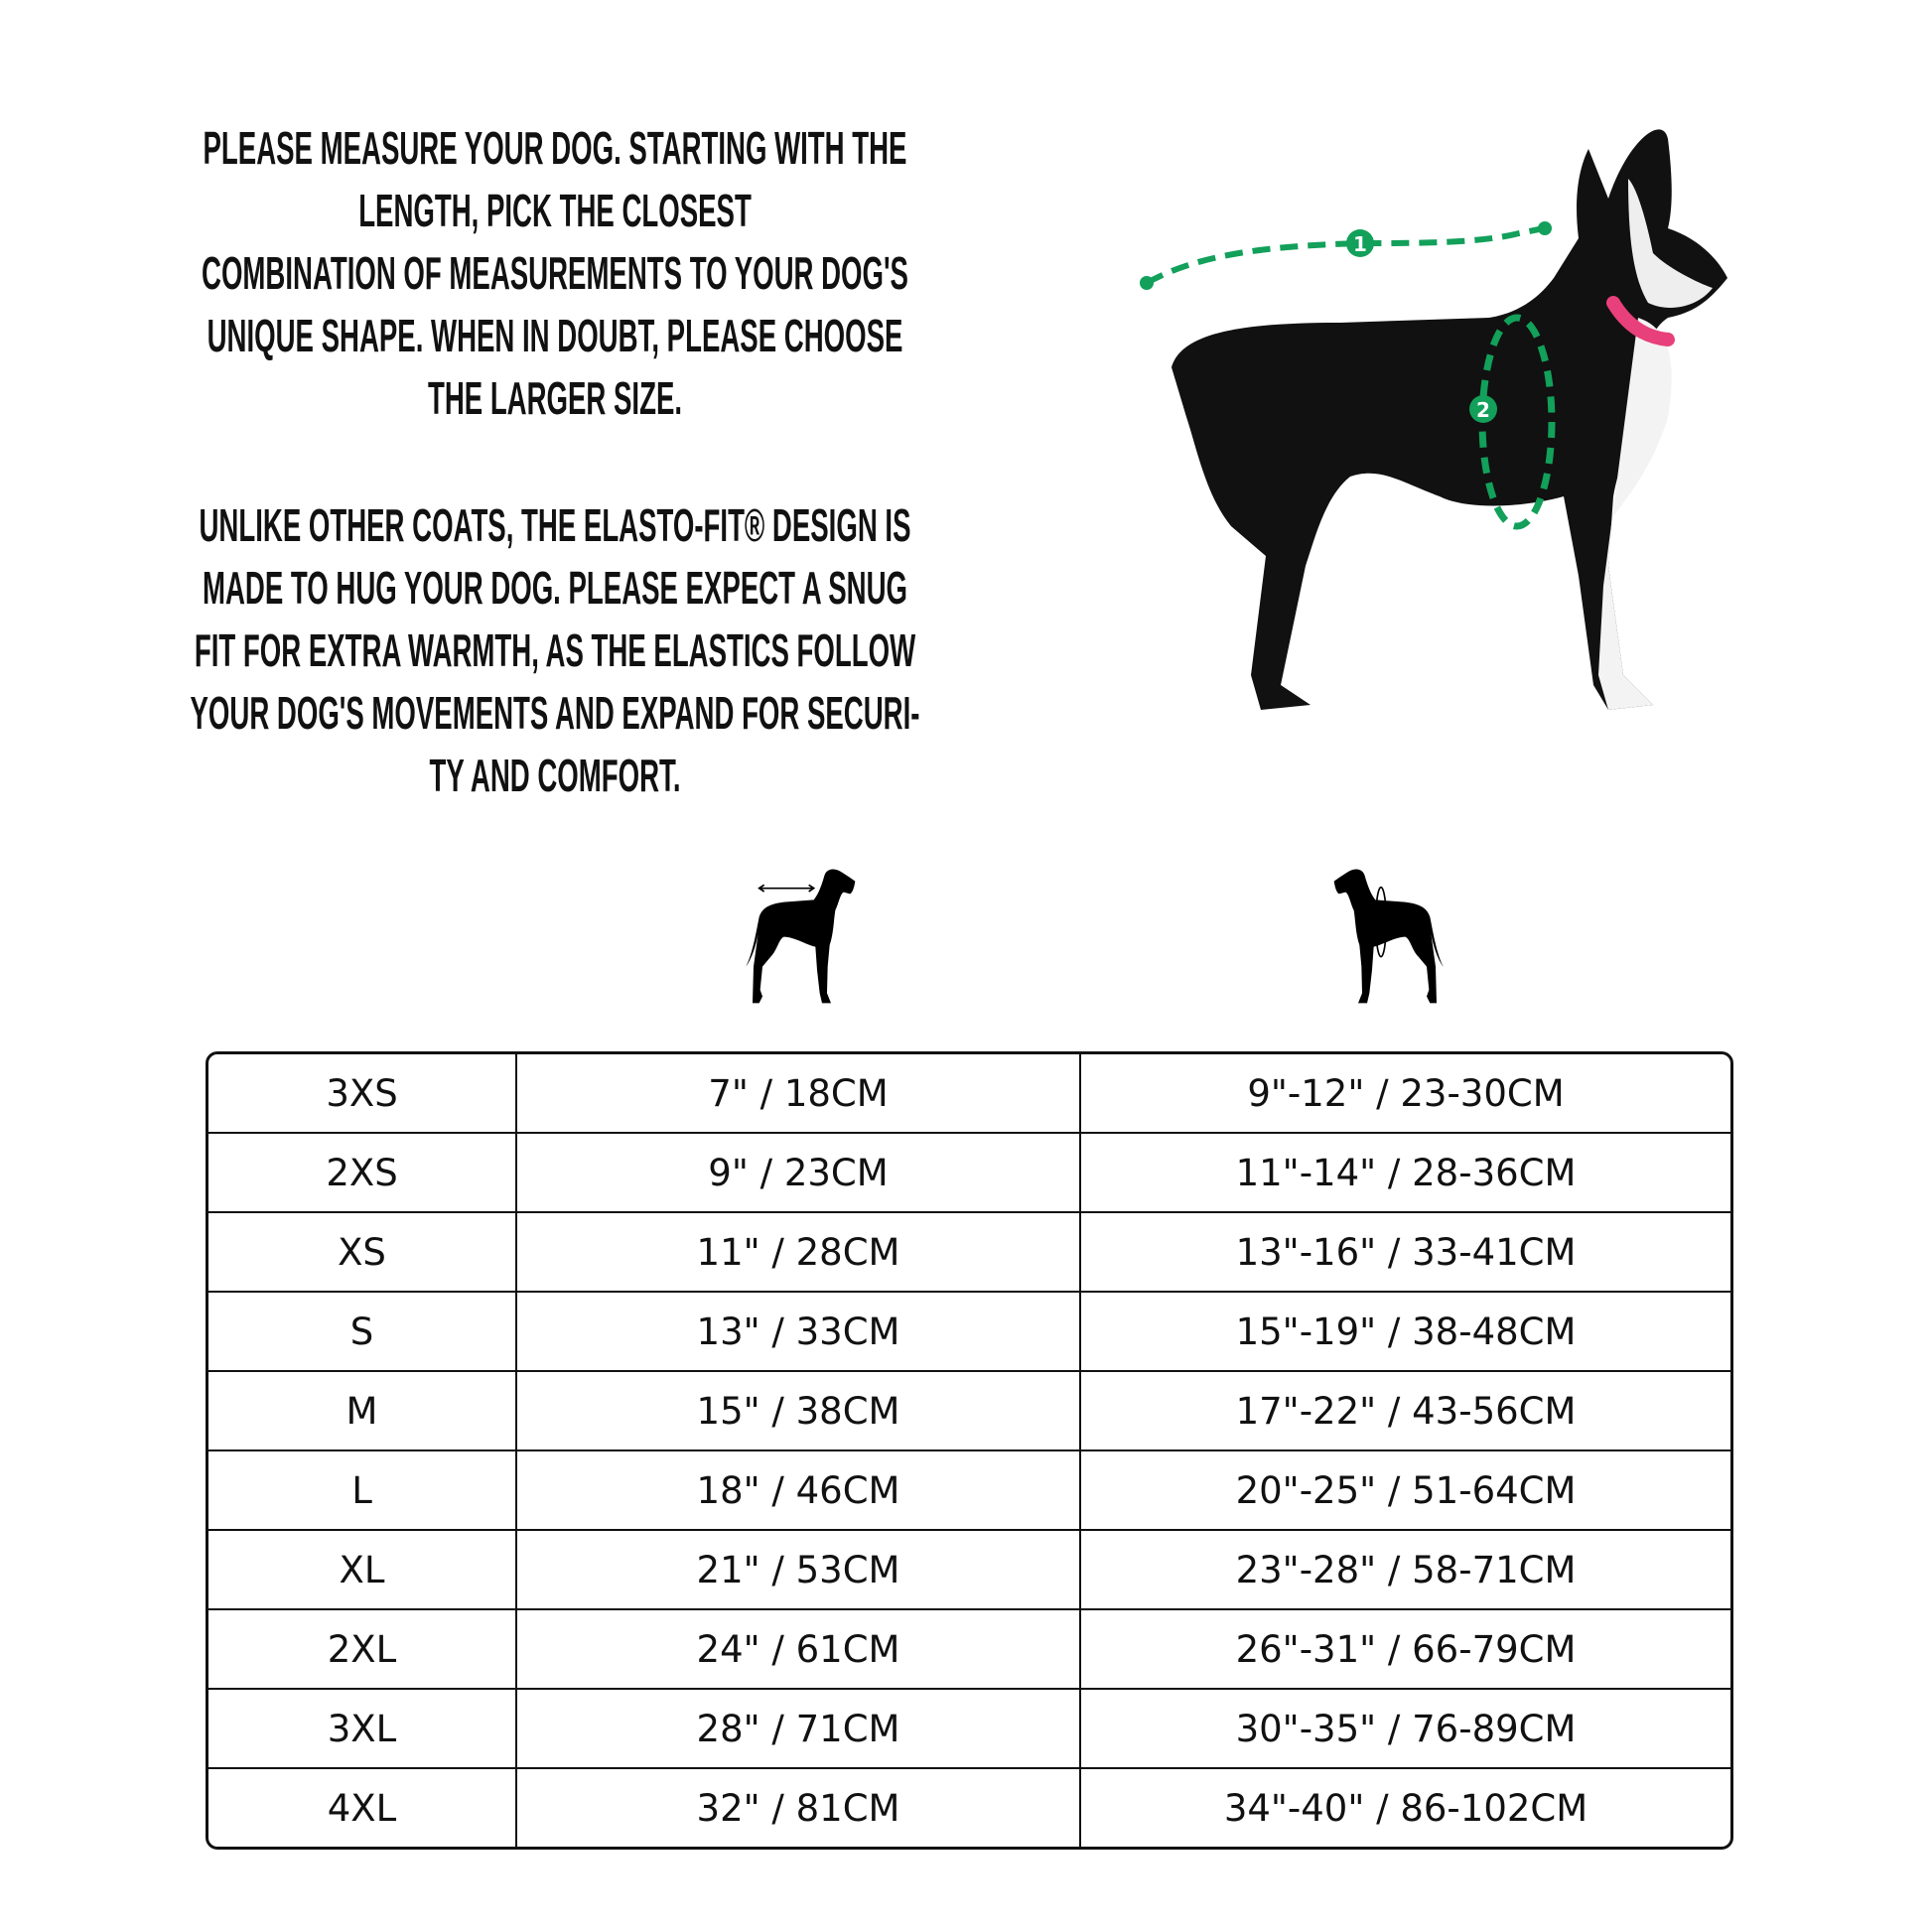  I want to click on size-cell: 4XL, so click(363, 1808).